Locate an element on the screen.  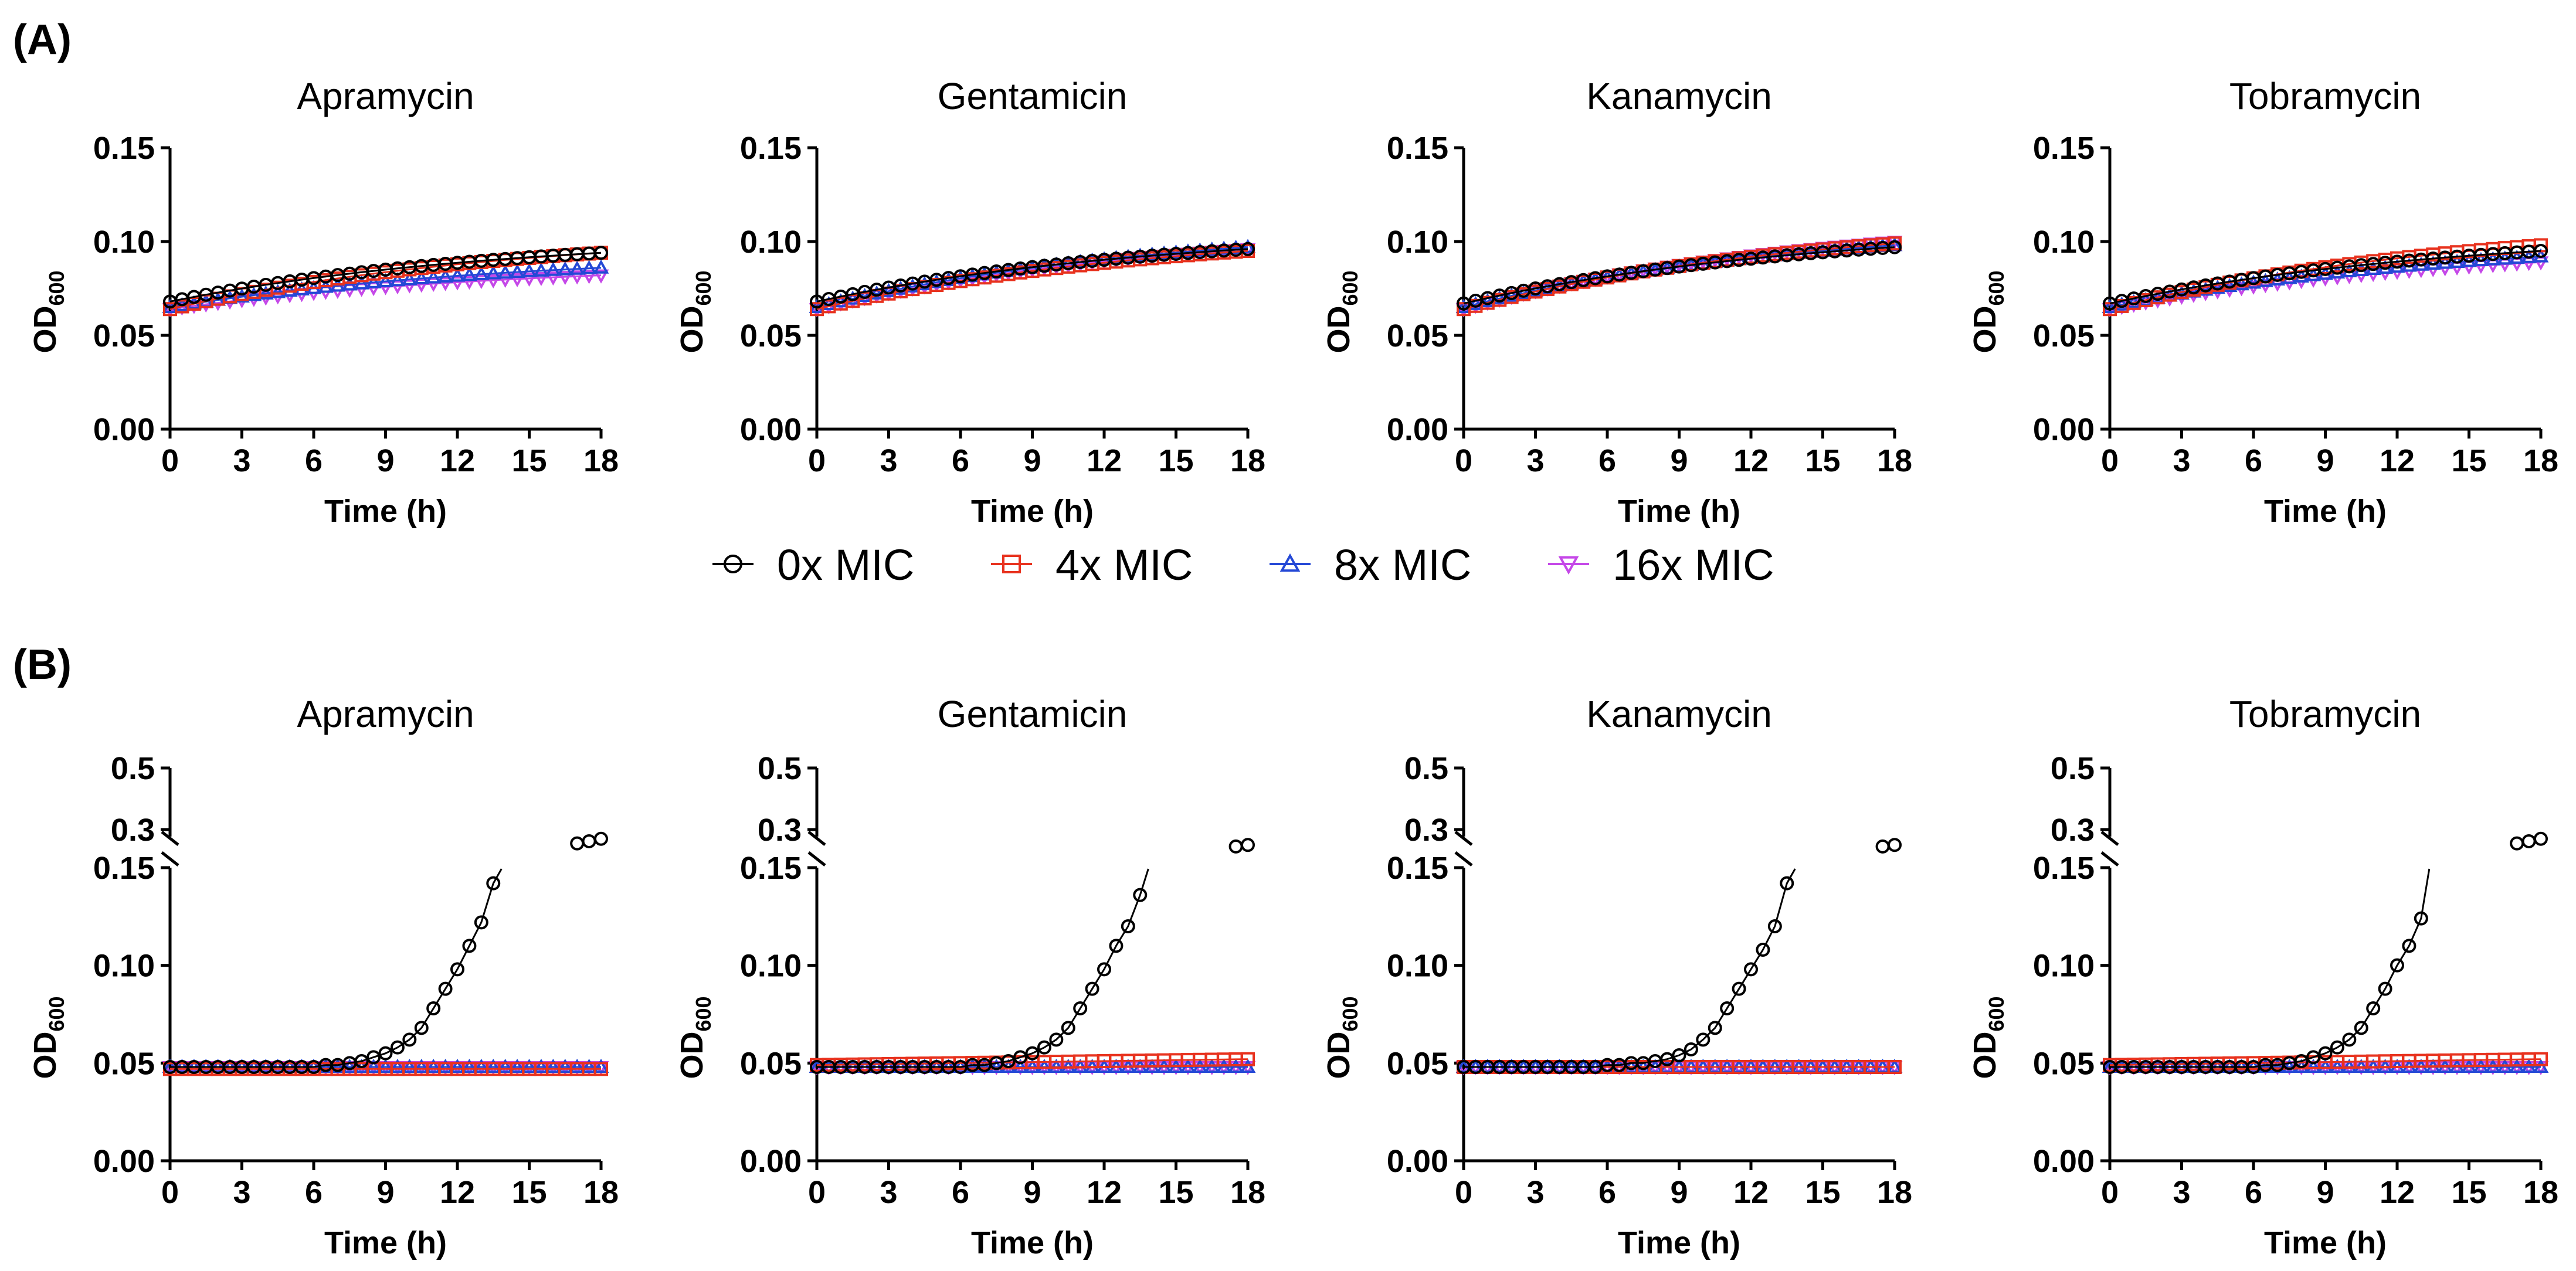
series-0x-mic is located at coordinates (1679, 275).